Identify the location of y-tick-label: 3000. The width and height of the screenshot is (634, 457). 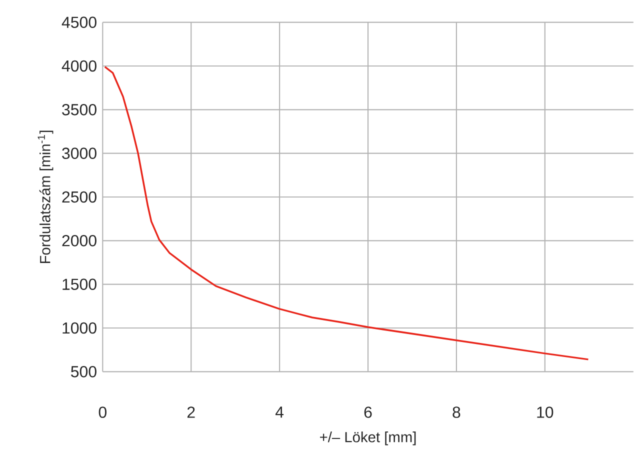
(79, 153).